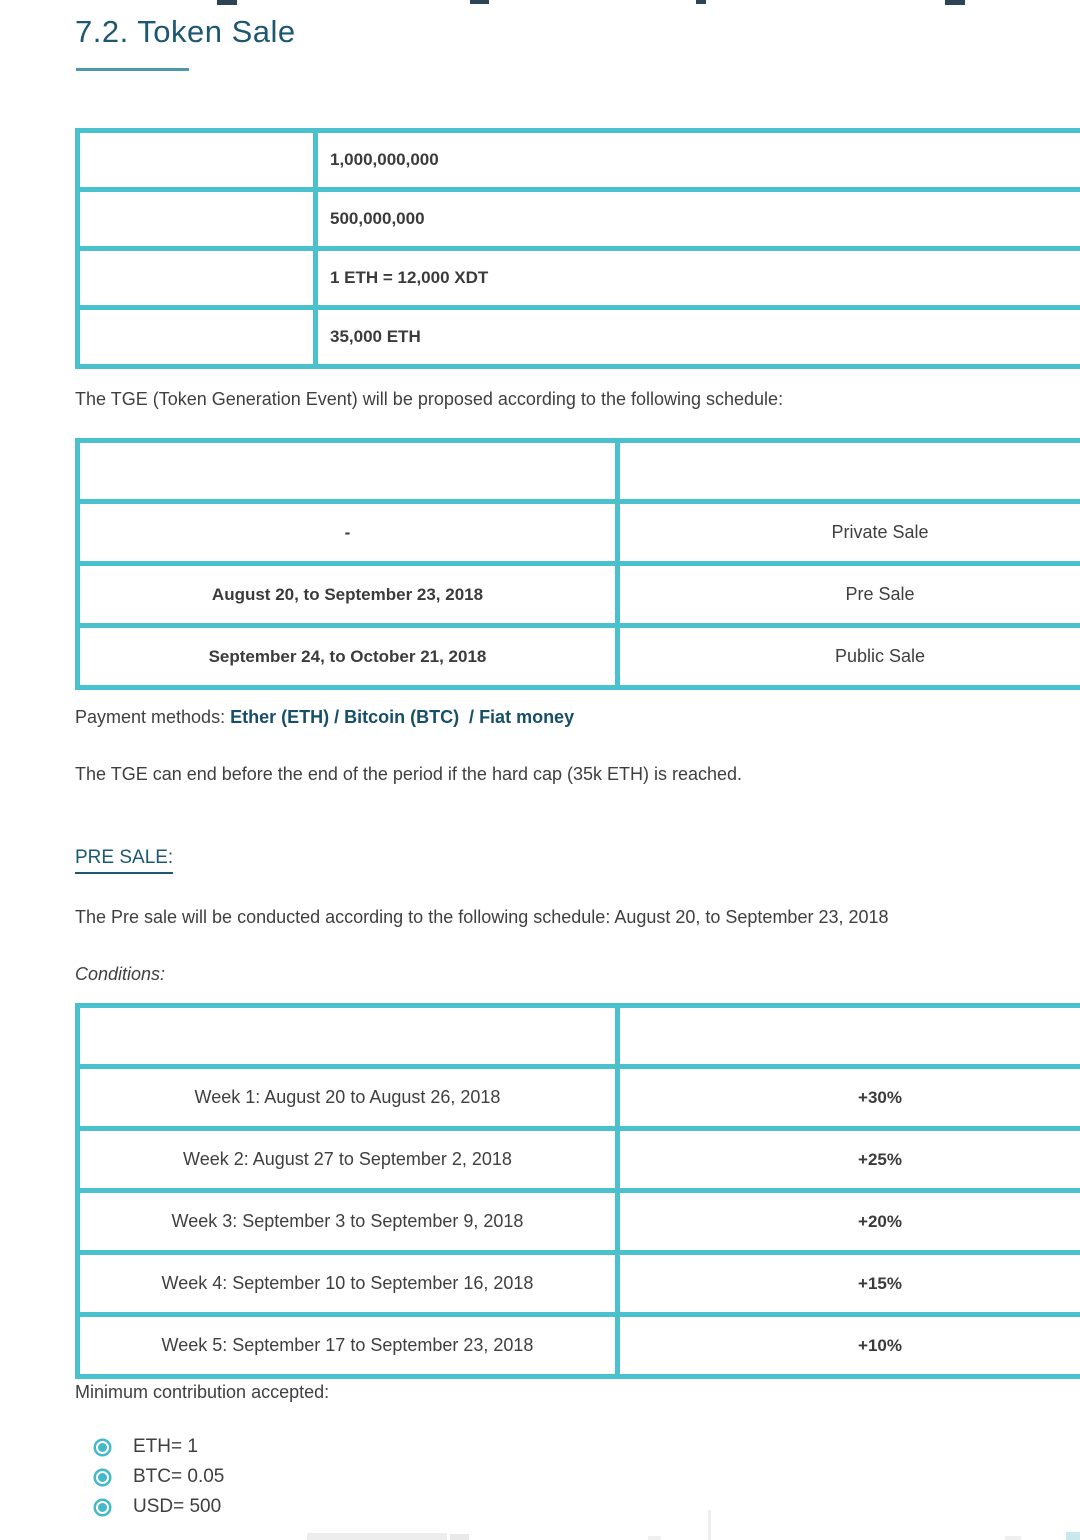  I want to click on minimum-contribution-label: Minimum contribution accepted:, so click(202, 1392).